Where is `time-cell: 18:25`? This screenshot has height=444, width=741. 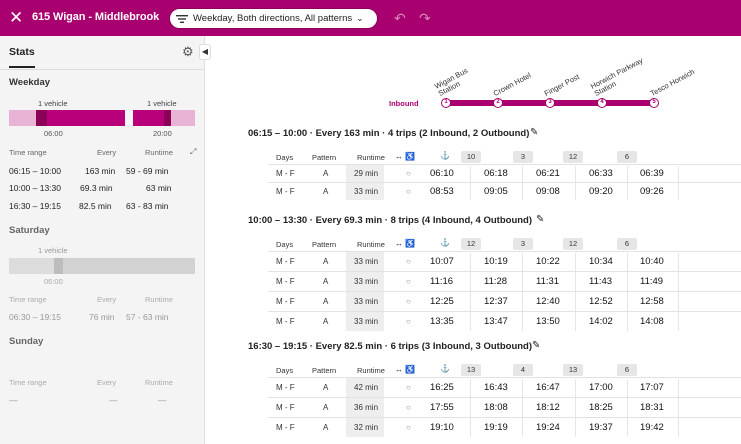 time-cell: 18:25 is located at coordinates (601, 407).